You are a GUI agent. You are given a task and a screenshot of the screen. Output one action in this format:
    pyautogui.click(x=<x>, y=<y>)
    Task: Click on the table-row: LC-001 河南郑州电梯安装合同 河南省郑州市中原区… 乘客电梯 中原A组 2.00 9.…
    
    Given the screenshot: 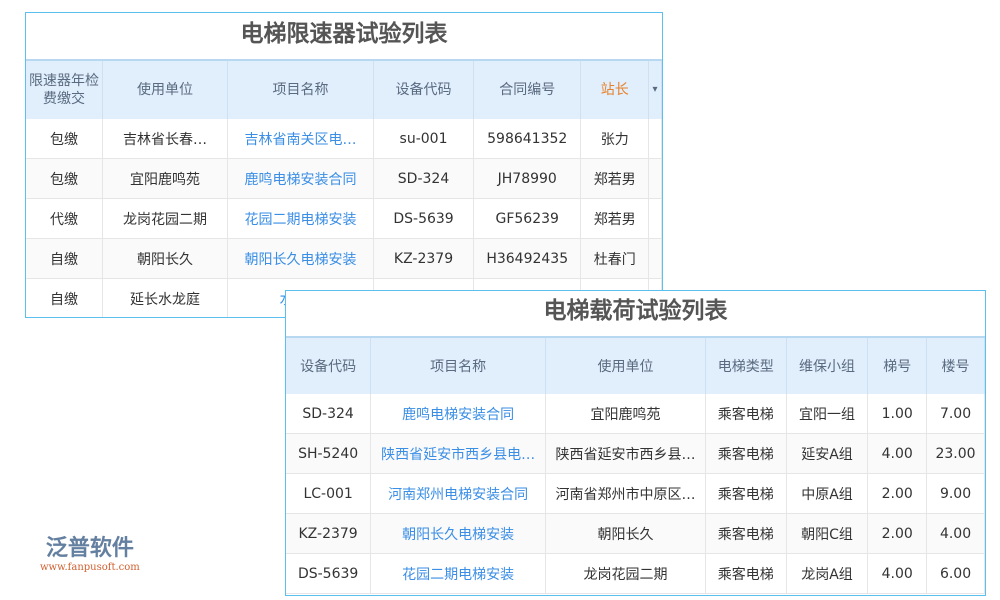 What is the action you would take?
    pyautogui.click(x=635, y=493)
    